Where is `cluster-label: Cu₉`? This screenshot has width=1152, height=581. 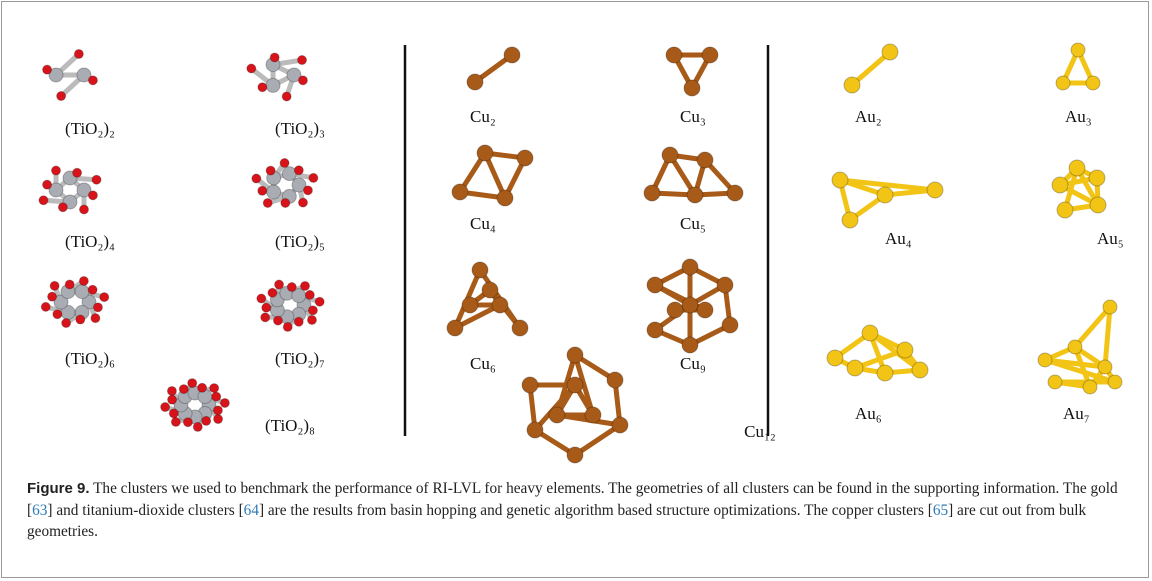
cluster-label: Cu₉ is located at coordinates (693, 363).